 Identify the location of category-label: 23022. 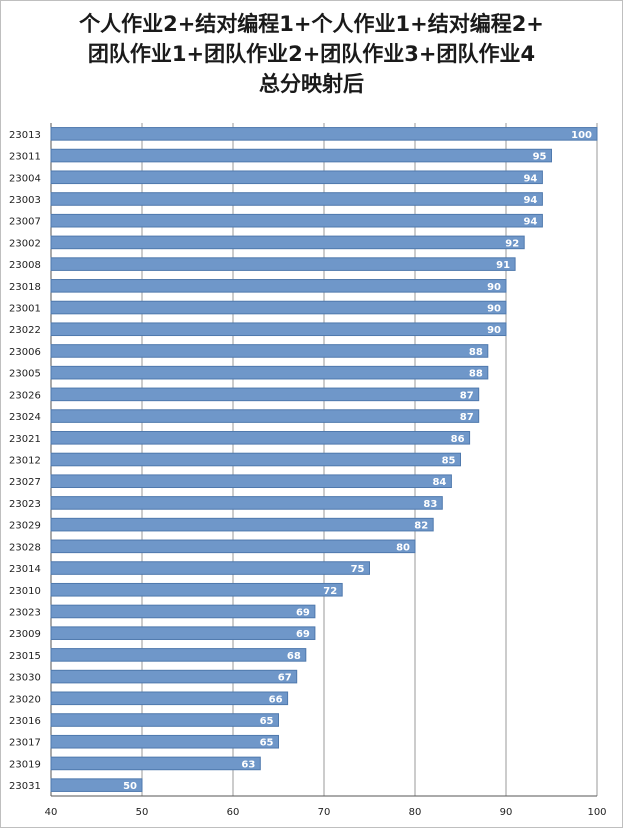
(25, 330).